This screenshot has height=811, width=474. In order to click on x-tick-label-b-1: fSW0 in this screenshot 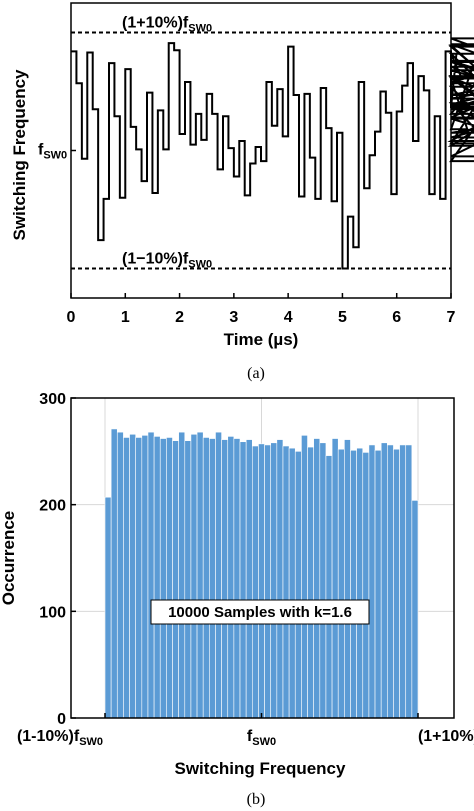, I will do `click(261, 738)`.